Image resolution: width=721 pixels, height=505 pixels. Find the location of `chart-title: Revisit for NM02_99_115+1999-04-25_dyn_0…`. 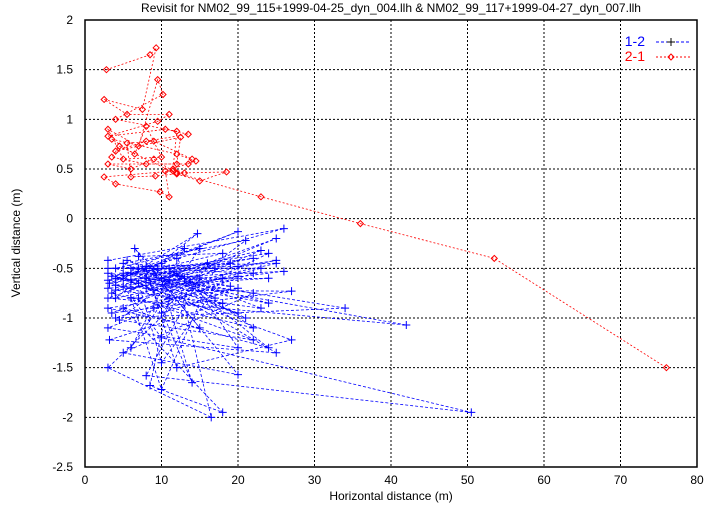

chart-title: Revisit for NM02_99_115+1999-04-25_dyn_0… is located at coordinates (391, 8).